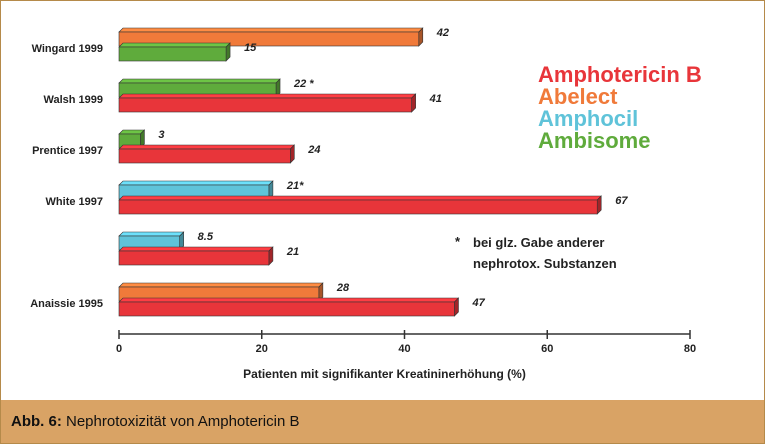 The width and height of the screenshot is (765, 444). Describe the element at coordinates (404, 349) in the screenshot. I see `x-tick-label: 40` at that location.